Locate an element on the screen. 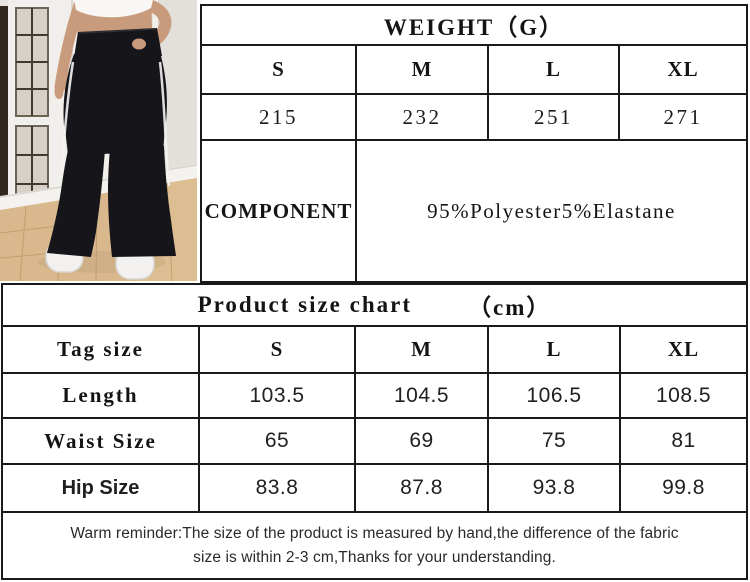  glass-pane is located at coordinates (32, 111).